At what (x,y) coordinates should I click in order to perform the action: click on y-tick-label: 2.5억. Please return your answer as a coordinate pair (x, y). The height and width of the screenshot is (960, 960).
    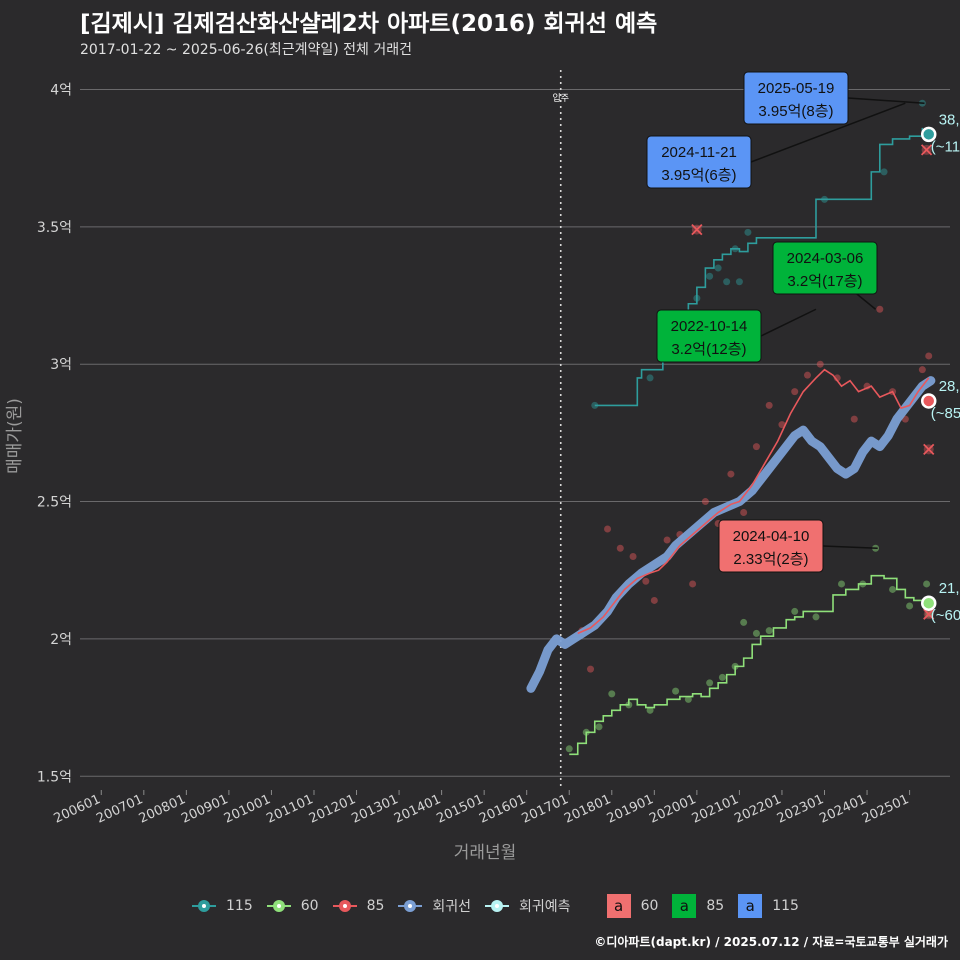
    Looking at the image, I should click on (54, 503).